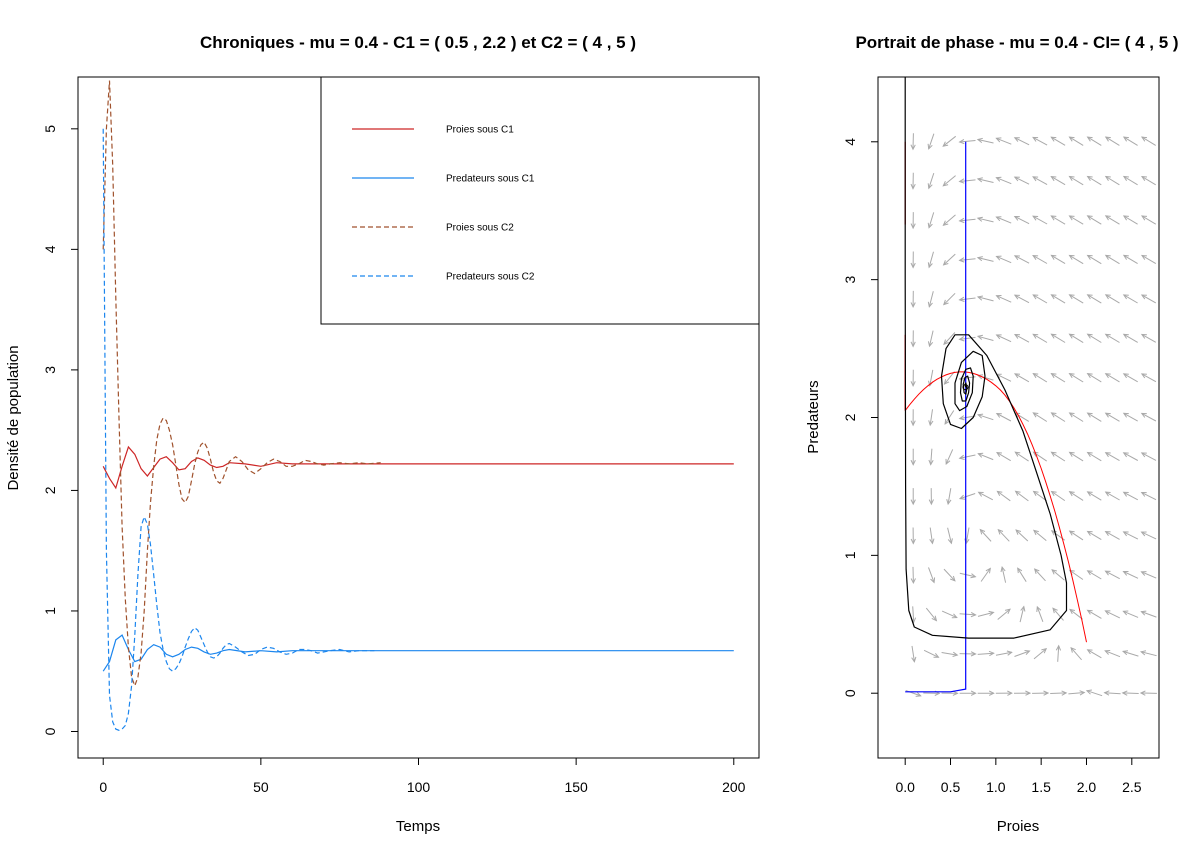 The width and height of the screenshot is (1200, 855). I want to click on x-tick-label: 200, so click(734, 787).